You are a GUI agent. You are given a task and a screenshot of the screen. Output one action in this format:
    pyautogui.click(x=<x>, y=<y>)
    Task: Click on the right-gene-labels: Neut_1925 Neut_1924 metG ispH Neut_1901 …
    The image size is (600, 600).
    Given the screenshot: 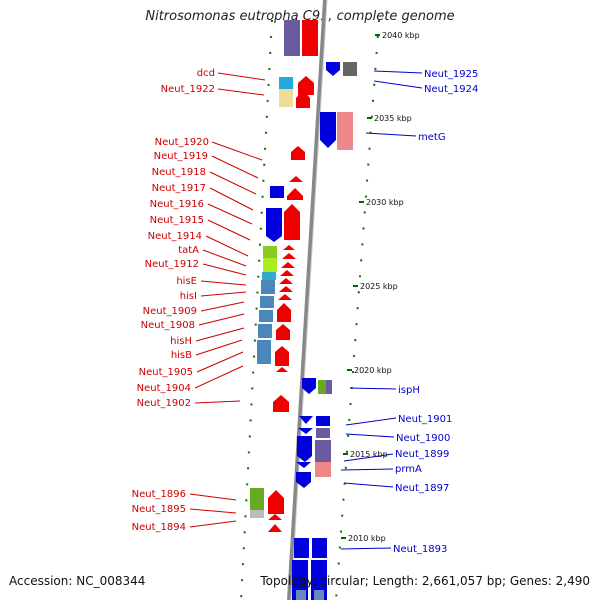 What is the action you would take?
    pyautogui.click(x=435, y=312)
    